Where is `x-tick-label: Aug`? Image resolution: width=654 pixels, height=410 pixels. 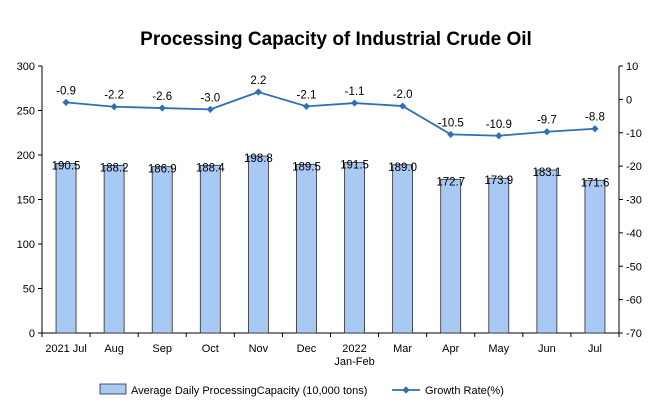 x-tick-label: Aug is located at coordinates (114, 349).